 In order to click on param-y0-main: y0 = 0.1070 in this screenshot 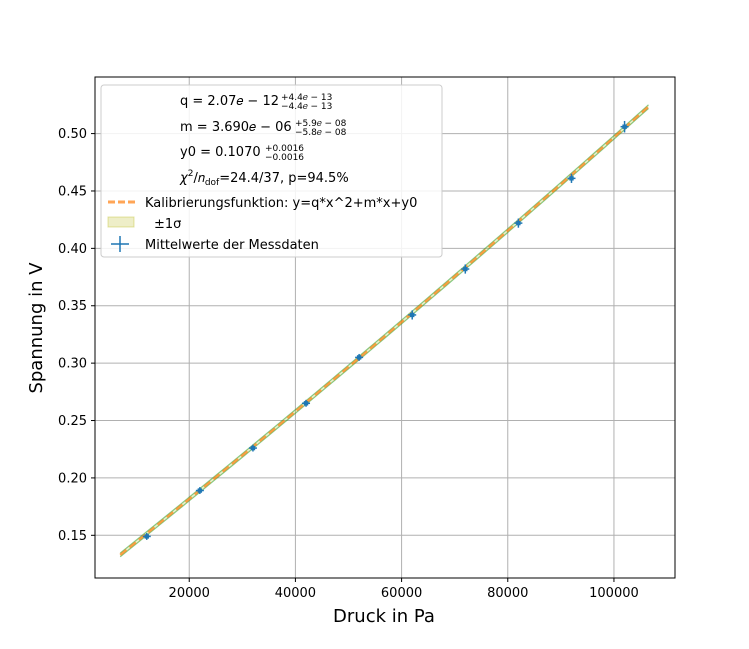, I will do `click(220, 152)`.